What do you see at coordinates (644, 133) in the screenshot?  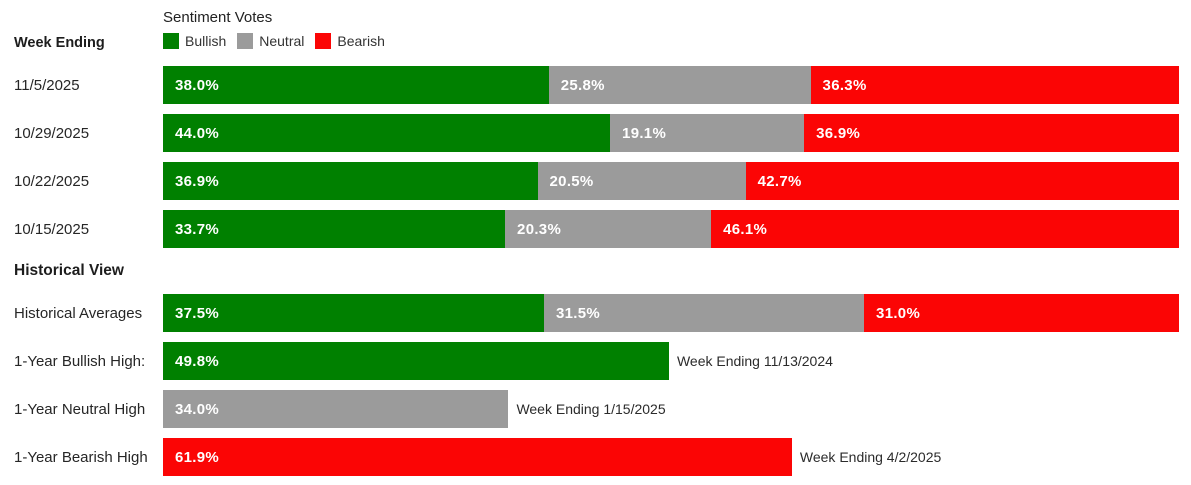 I see `neutral-percent-label: 19.1%` at bounding box center [644, 133].